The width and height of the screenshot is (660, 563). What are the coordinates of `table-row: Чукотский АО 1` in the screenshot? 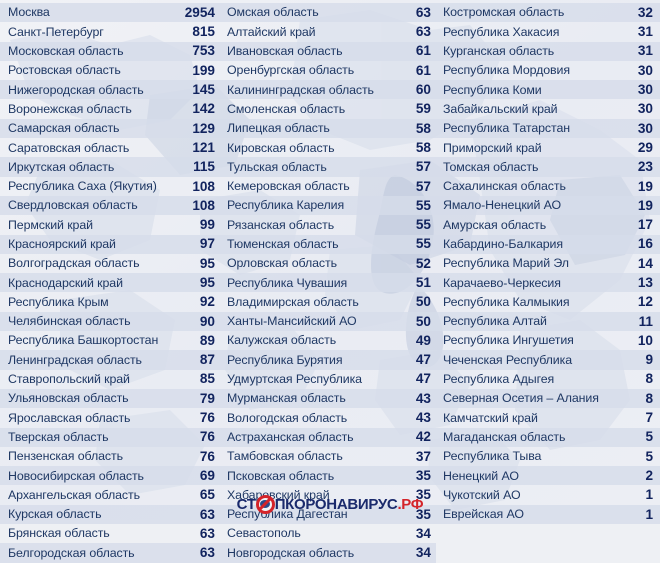 It's located at (548, 494).